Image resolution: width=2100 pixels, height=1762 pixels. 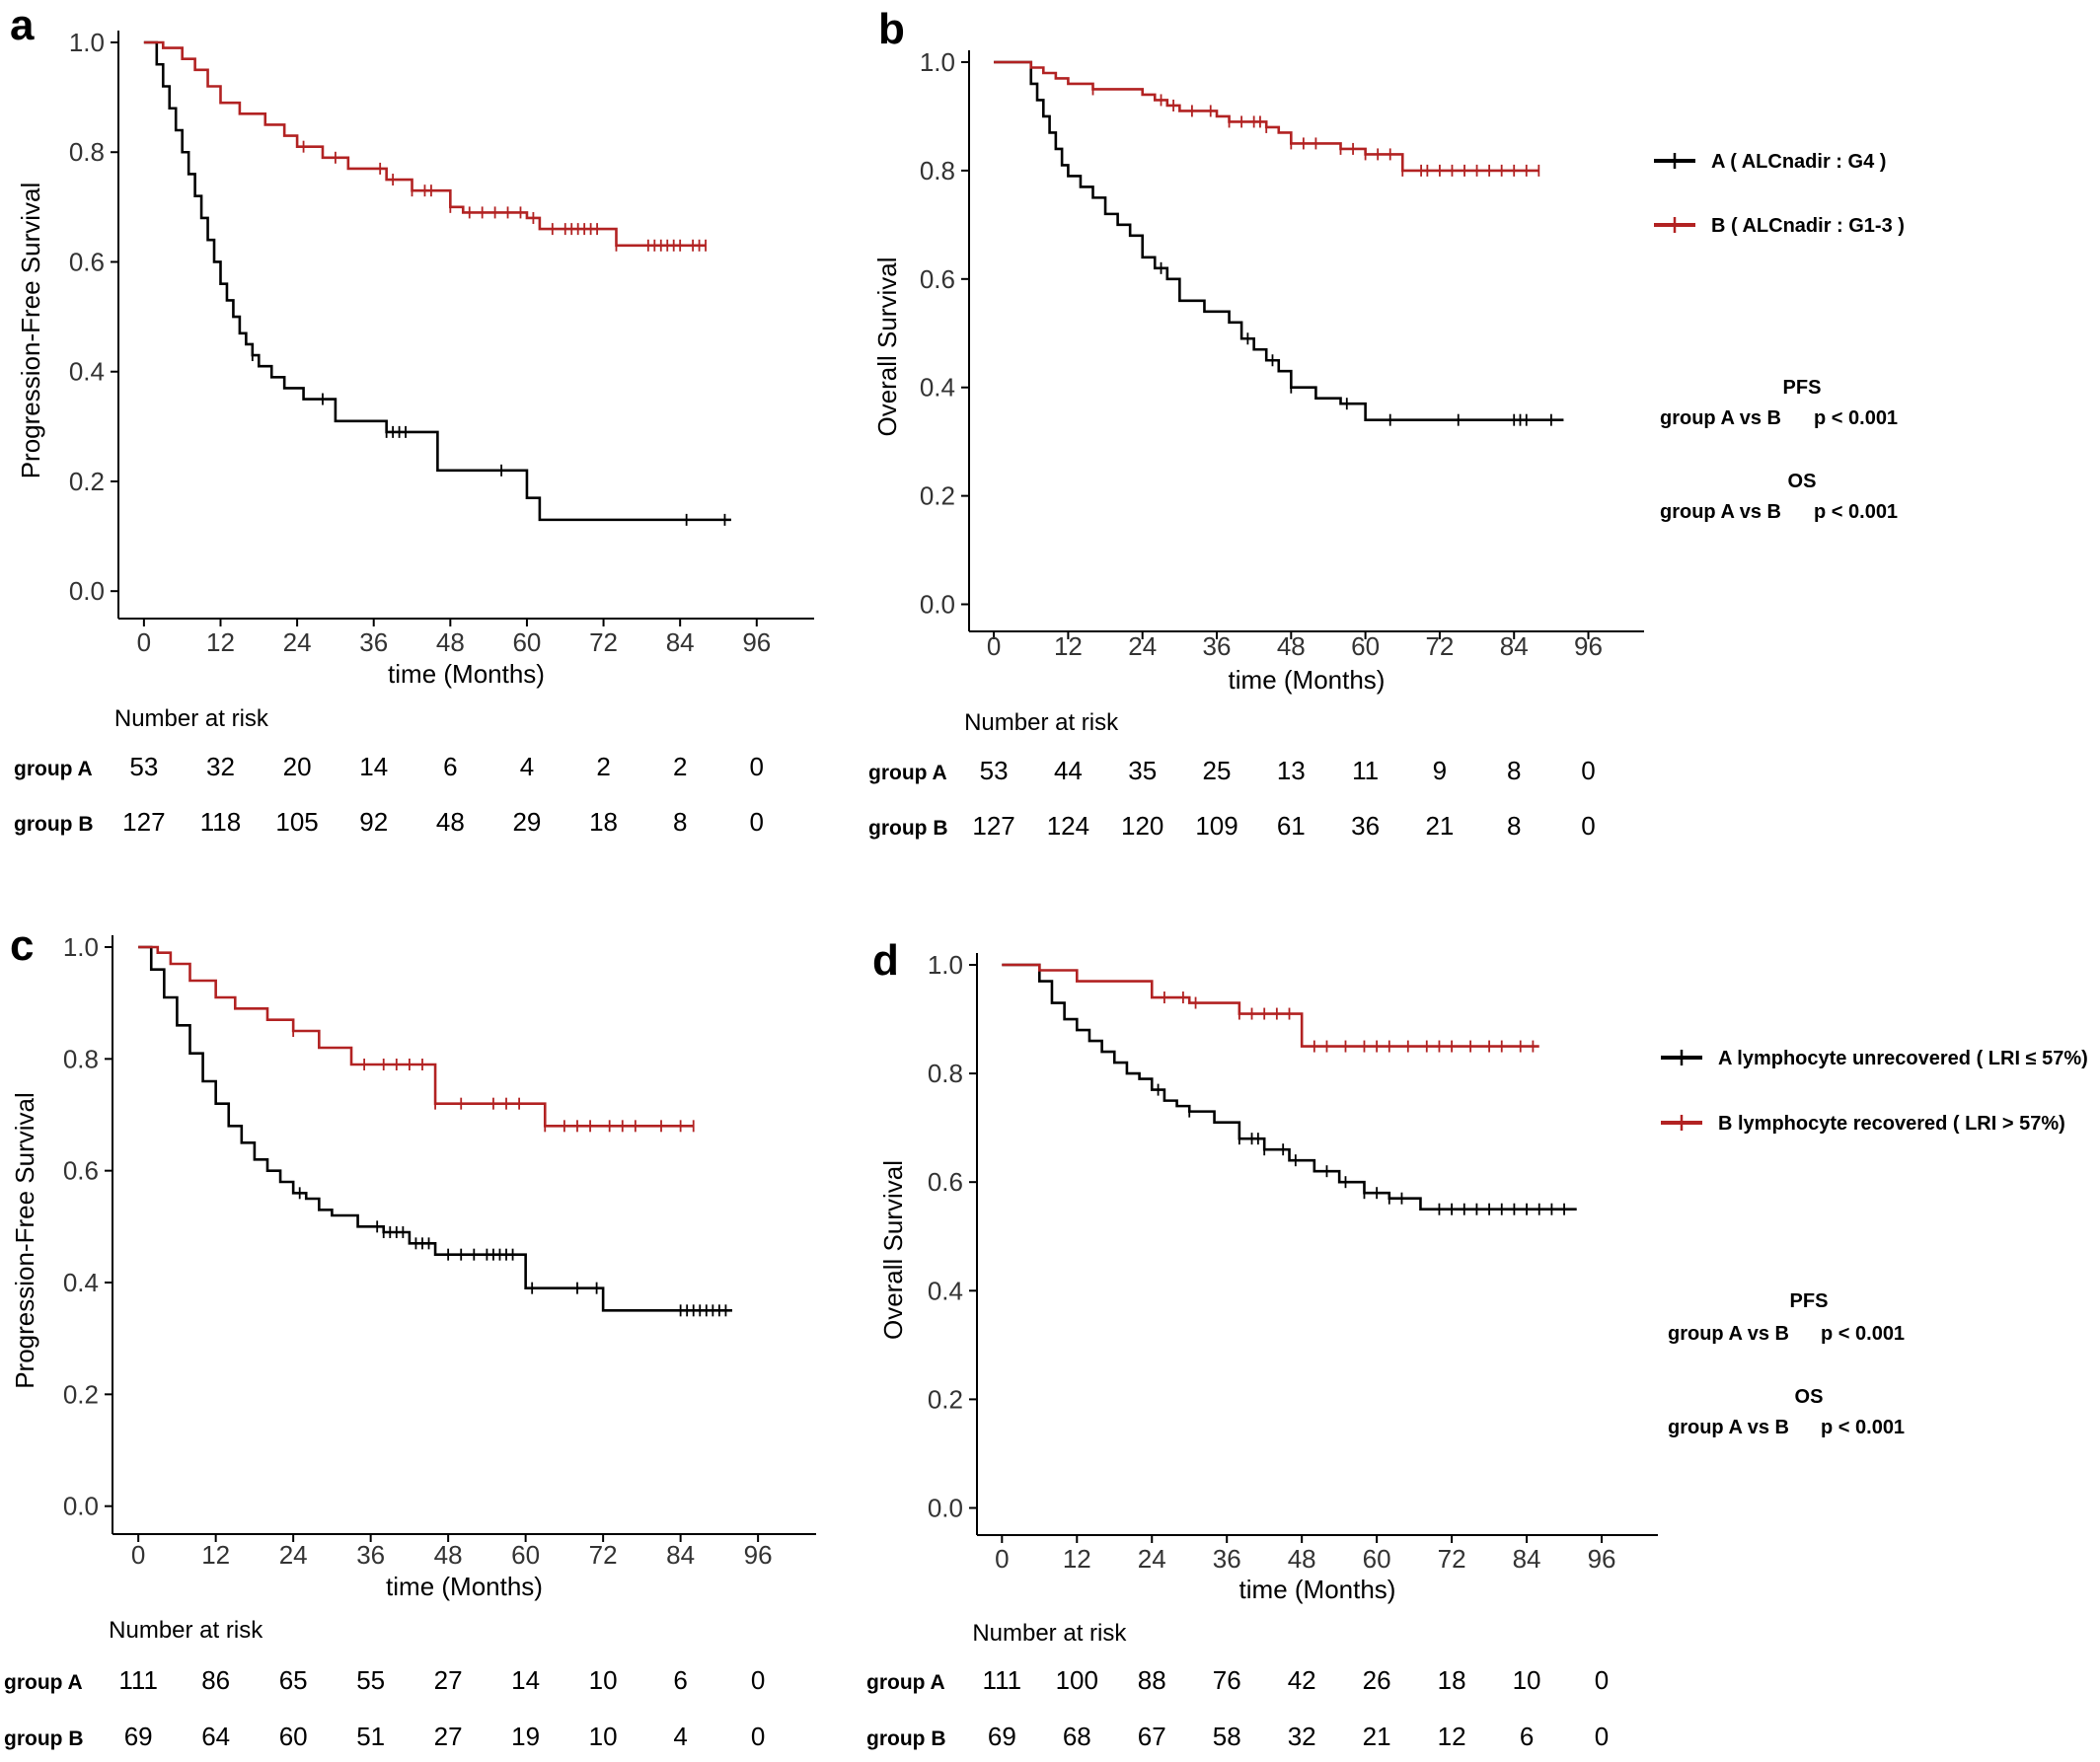 What do you see at coordinates (1302, 1680) in the screenshot?
I see `risk-count: 42` at bounding box center [1302, 1680].